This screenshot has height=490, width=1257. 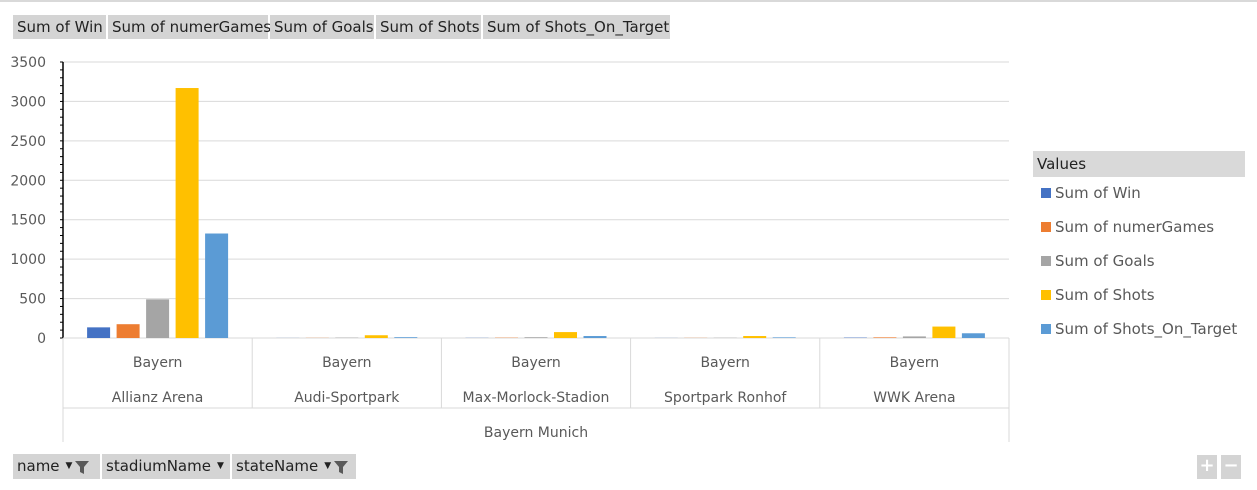 I want to click on y-tick-label: 2000, so click(x=28, y=181).